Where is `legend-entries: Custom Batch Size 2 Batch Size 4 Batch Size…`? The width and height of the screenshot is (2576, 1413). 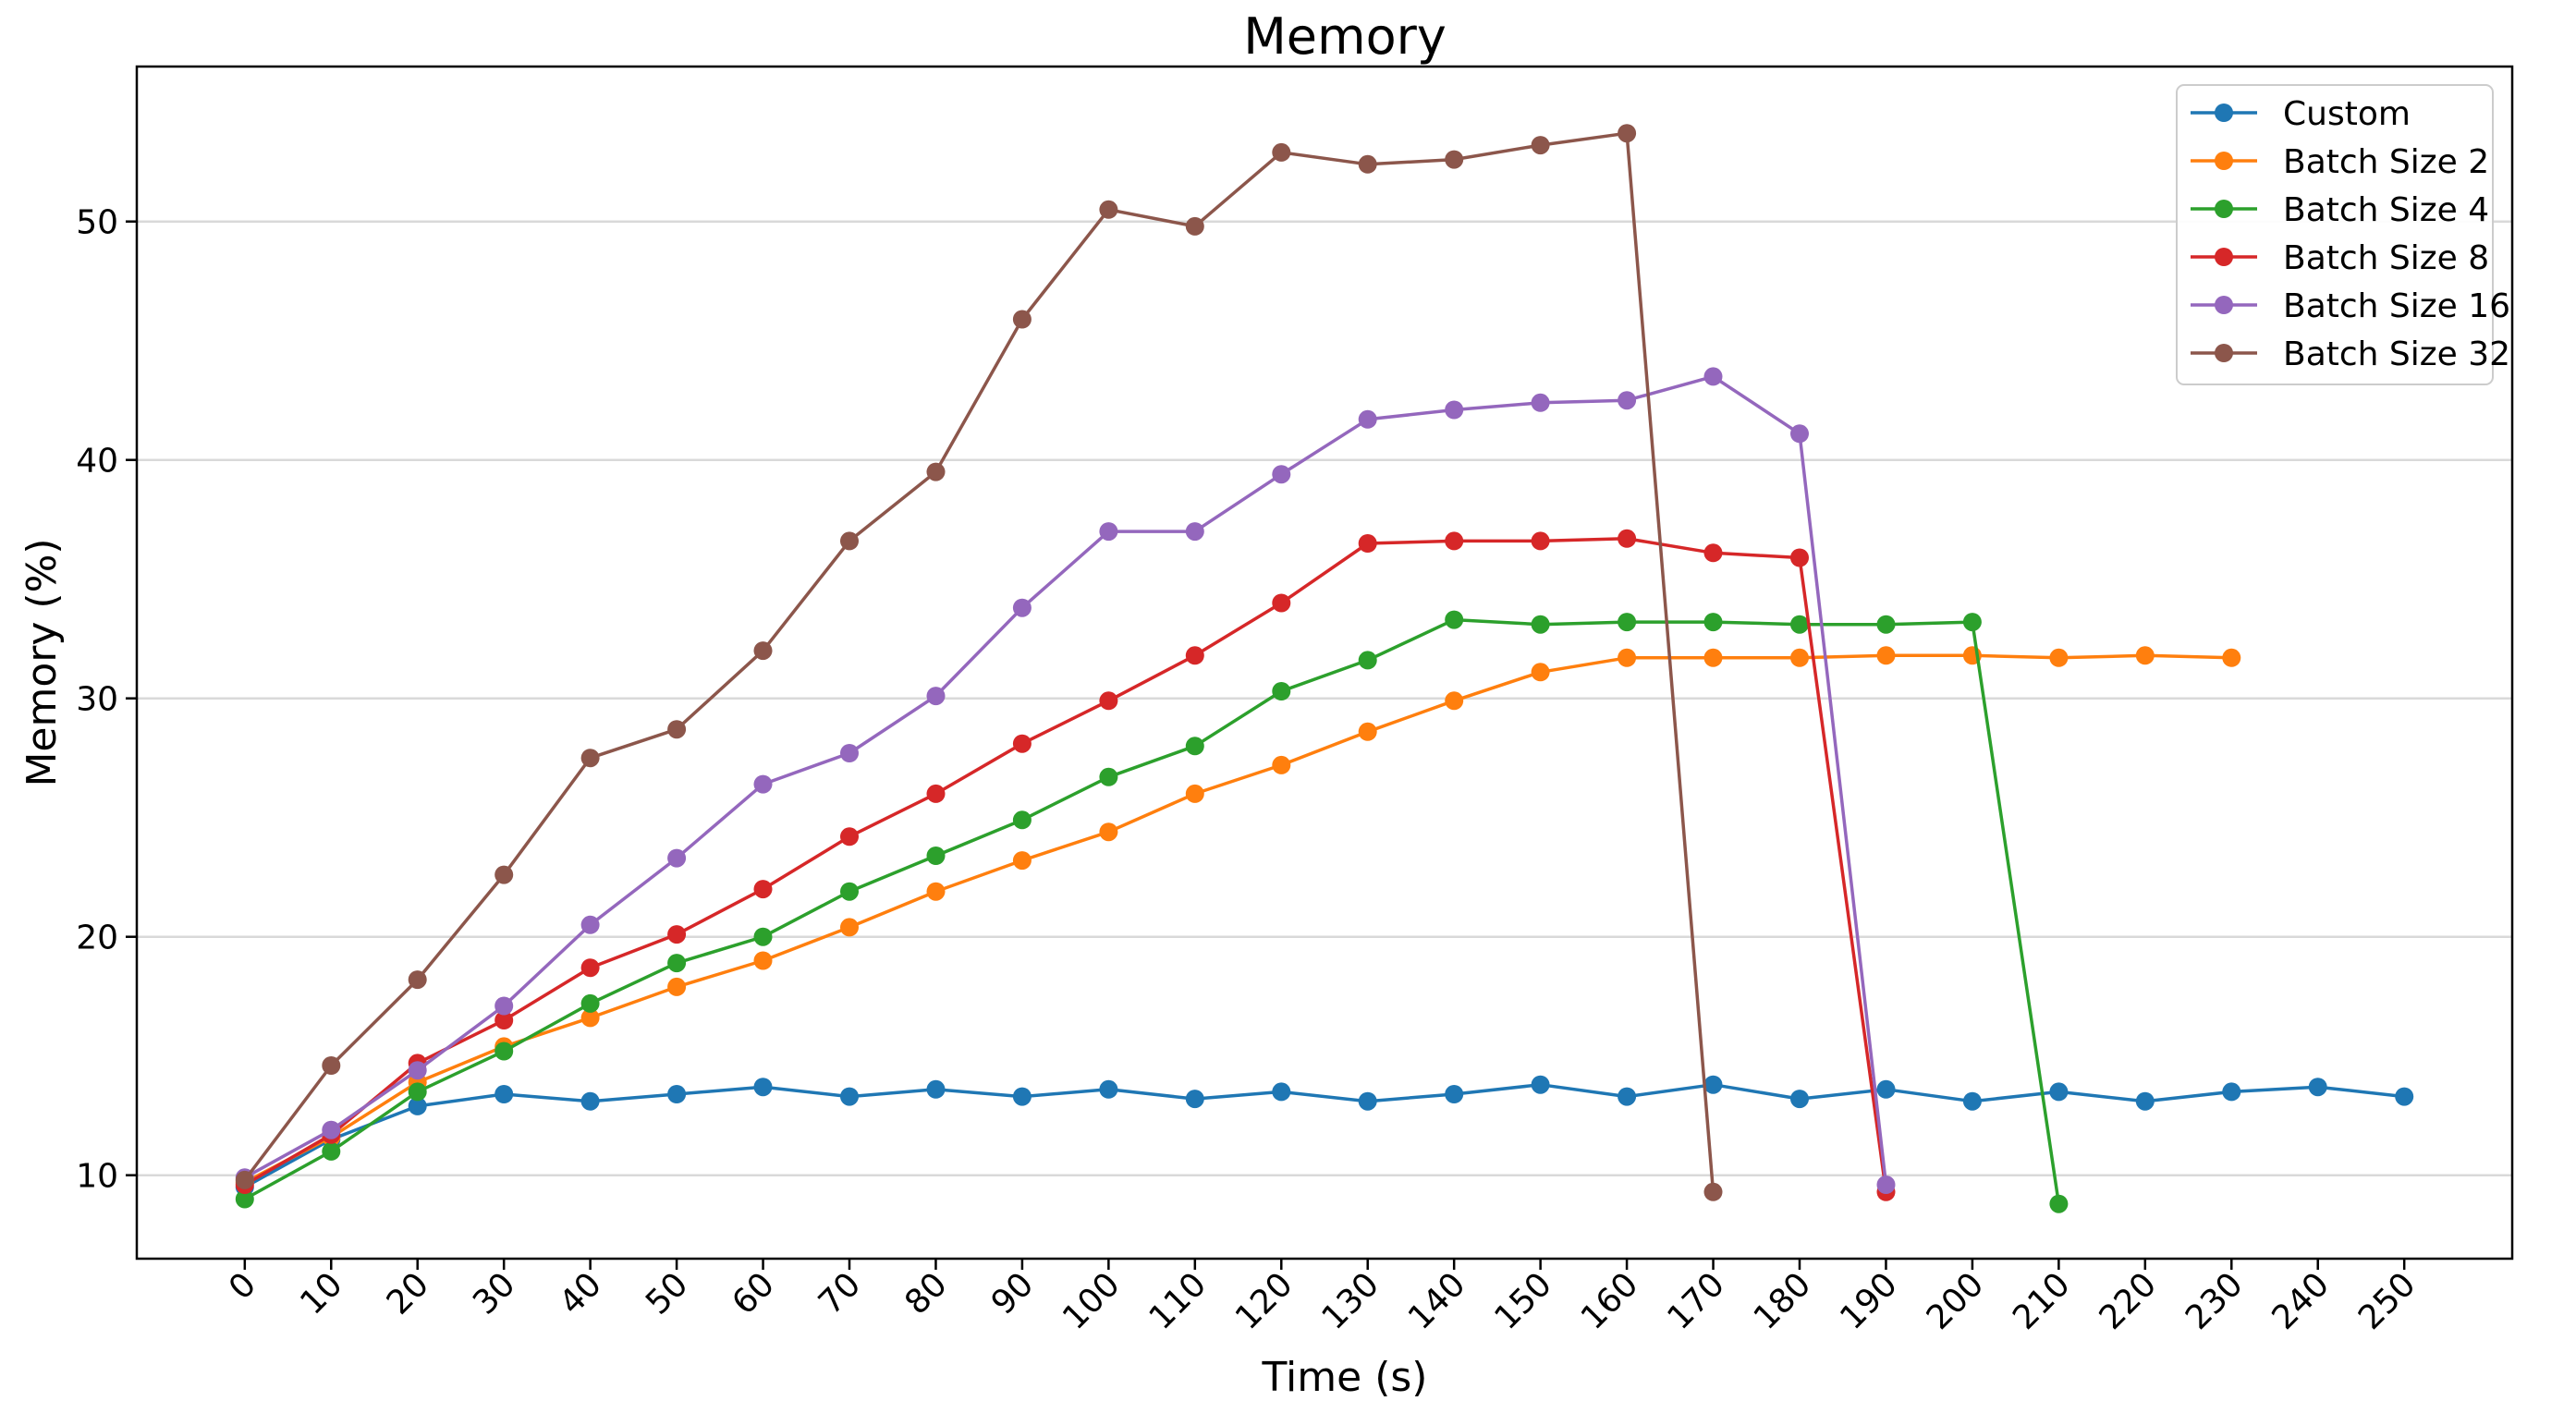
legend-entries: Custom Batch Size 2 Batch Size 4 Batch Size… is located at coordinates (2350, 234).